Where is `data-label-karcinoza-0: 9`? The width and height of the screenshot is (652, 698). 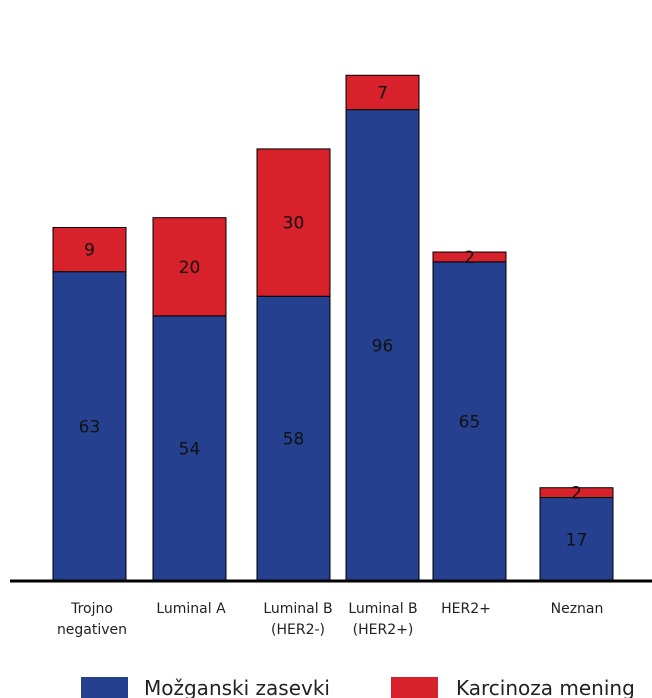 data-label-karcinoza-0: 9 is located at coordinates (89, 251).